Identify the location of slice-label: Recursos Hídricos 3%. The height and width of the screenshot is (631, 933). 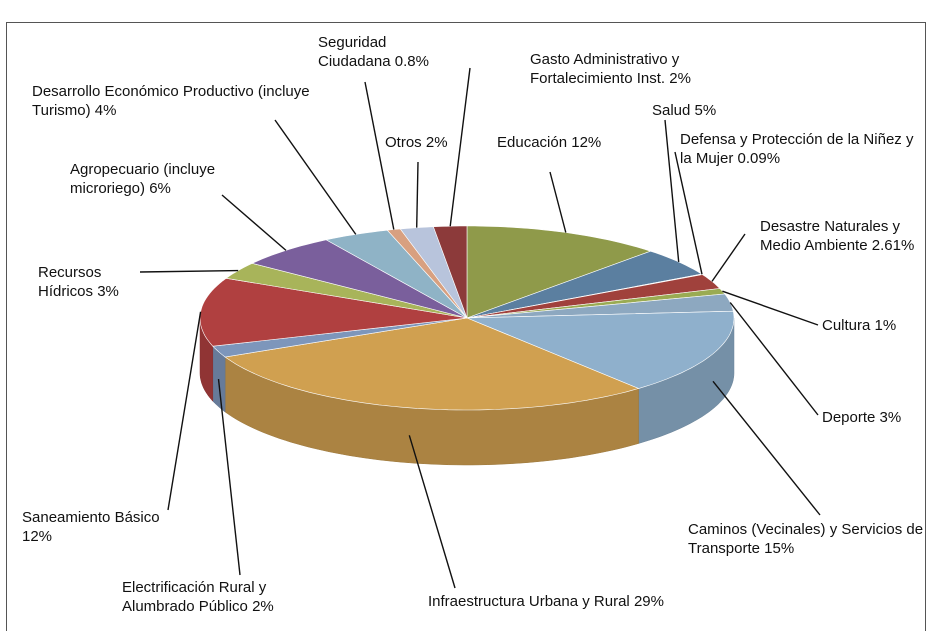
(93, 282).